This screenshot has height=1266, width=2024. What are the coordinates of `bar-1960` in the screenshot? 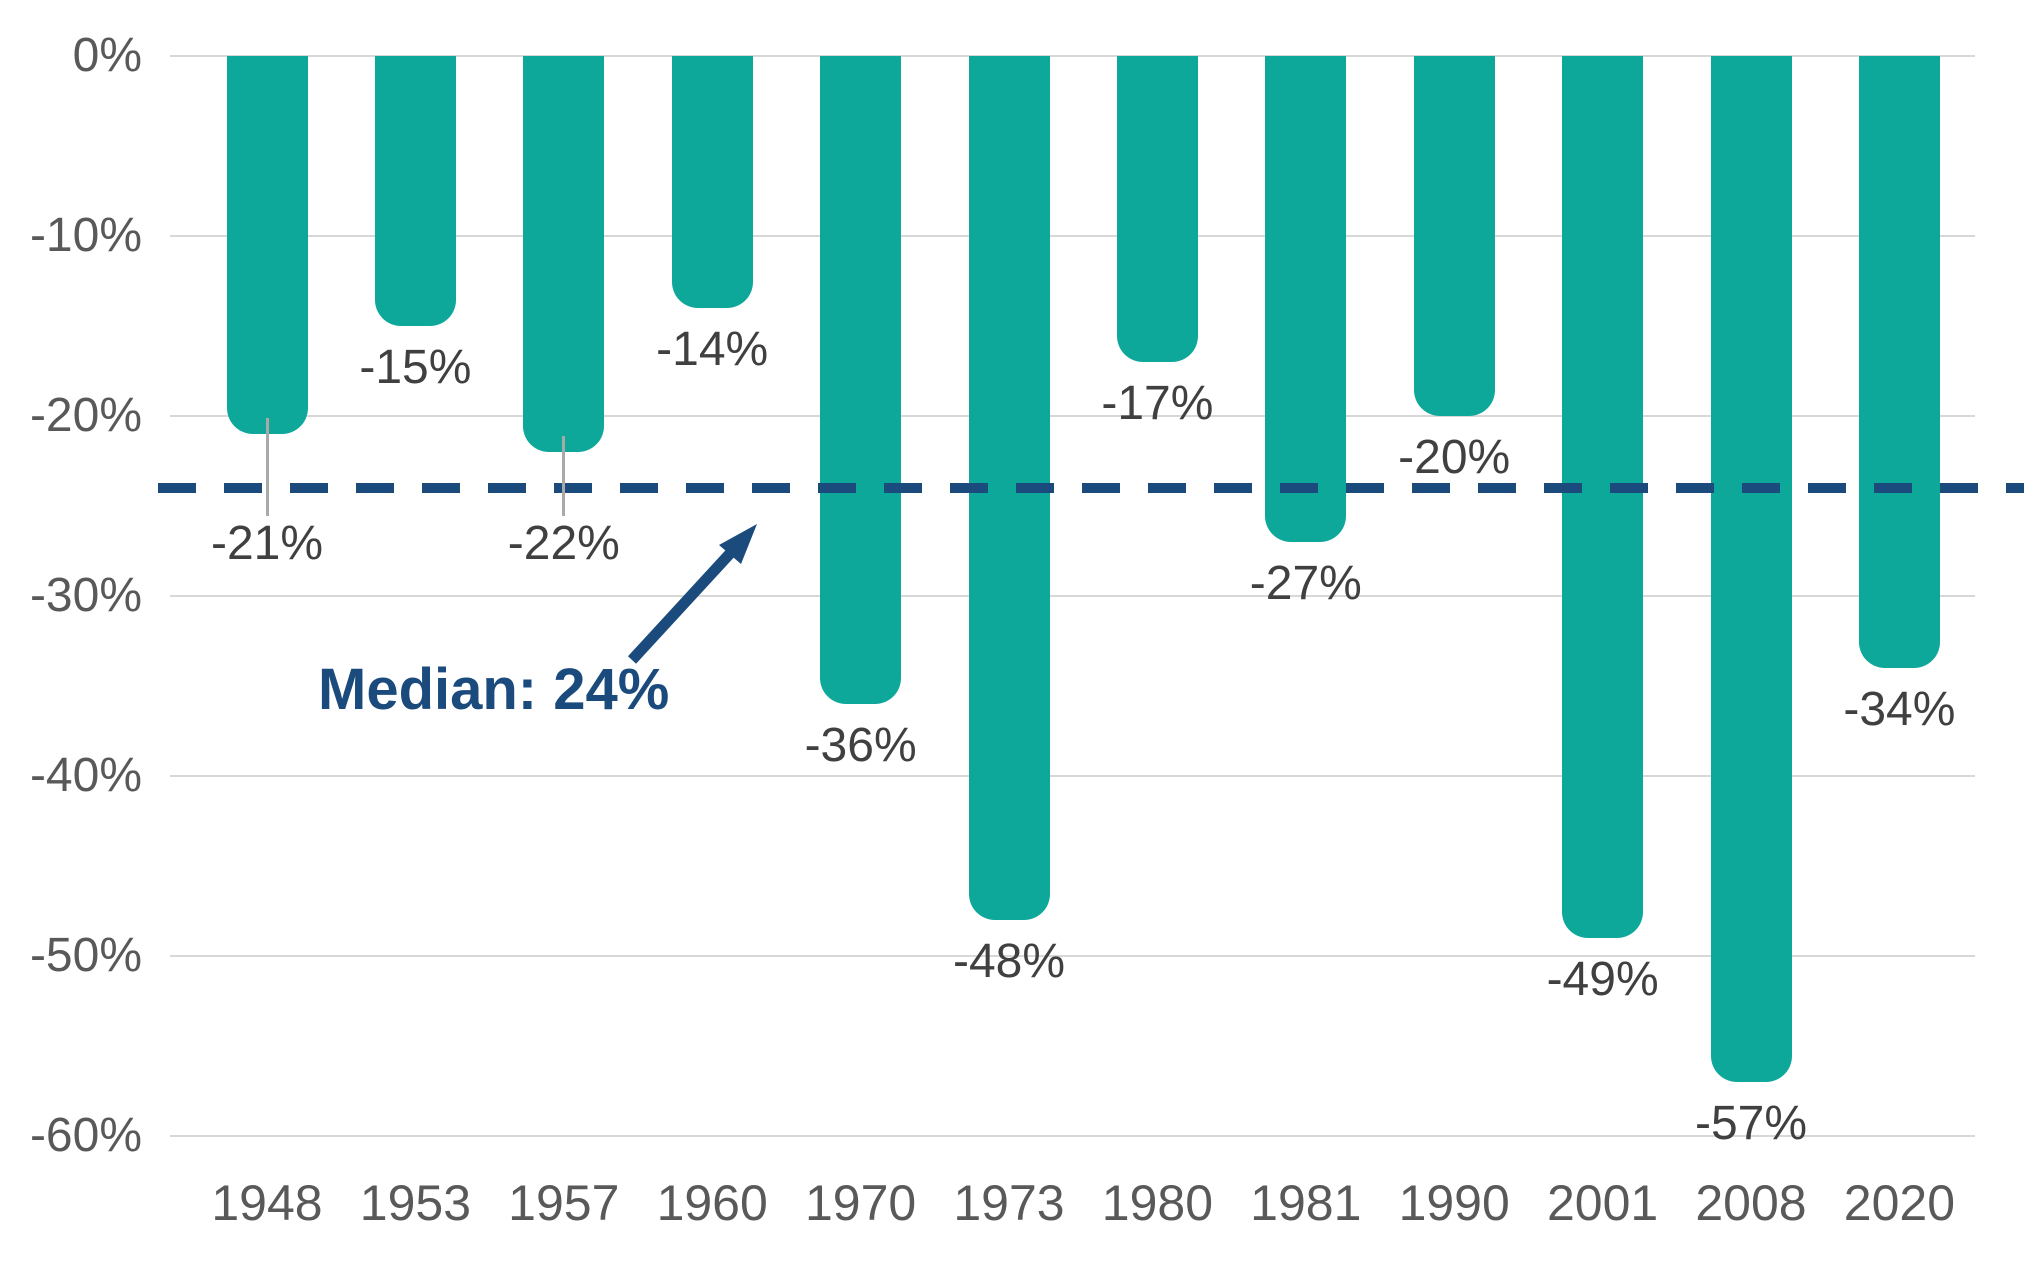 It's located at (712, 182).